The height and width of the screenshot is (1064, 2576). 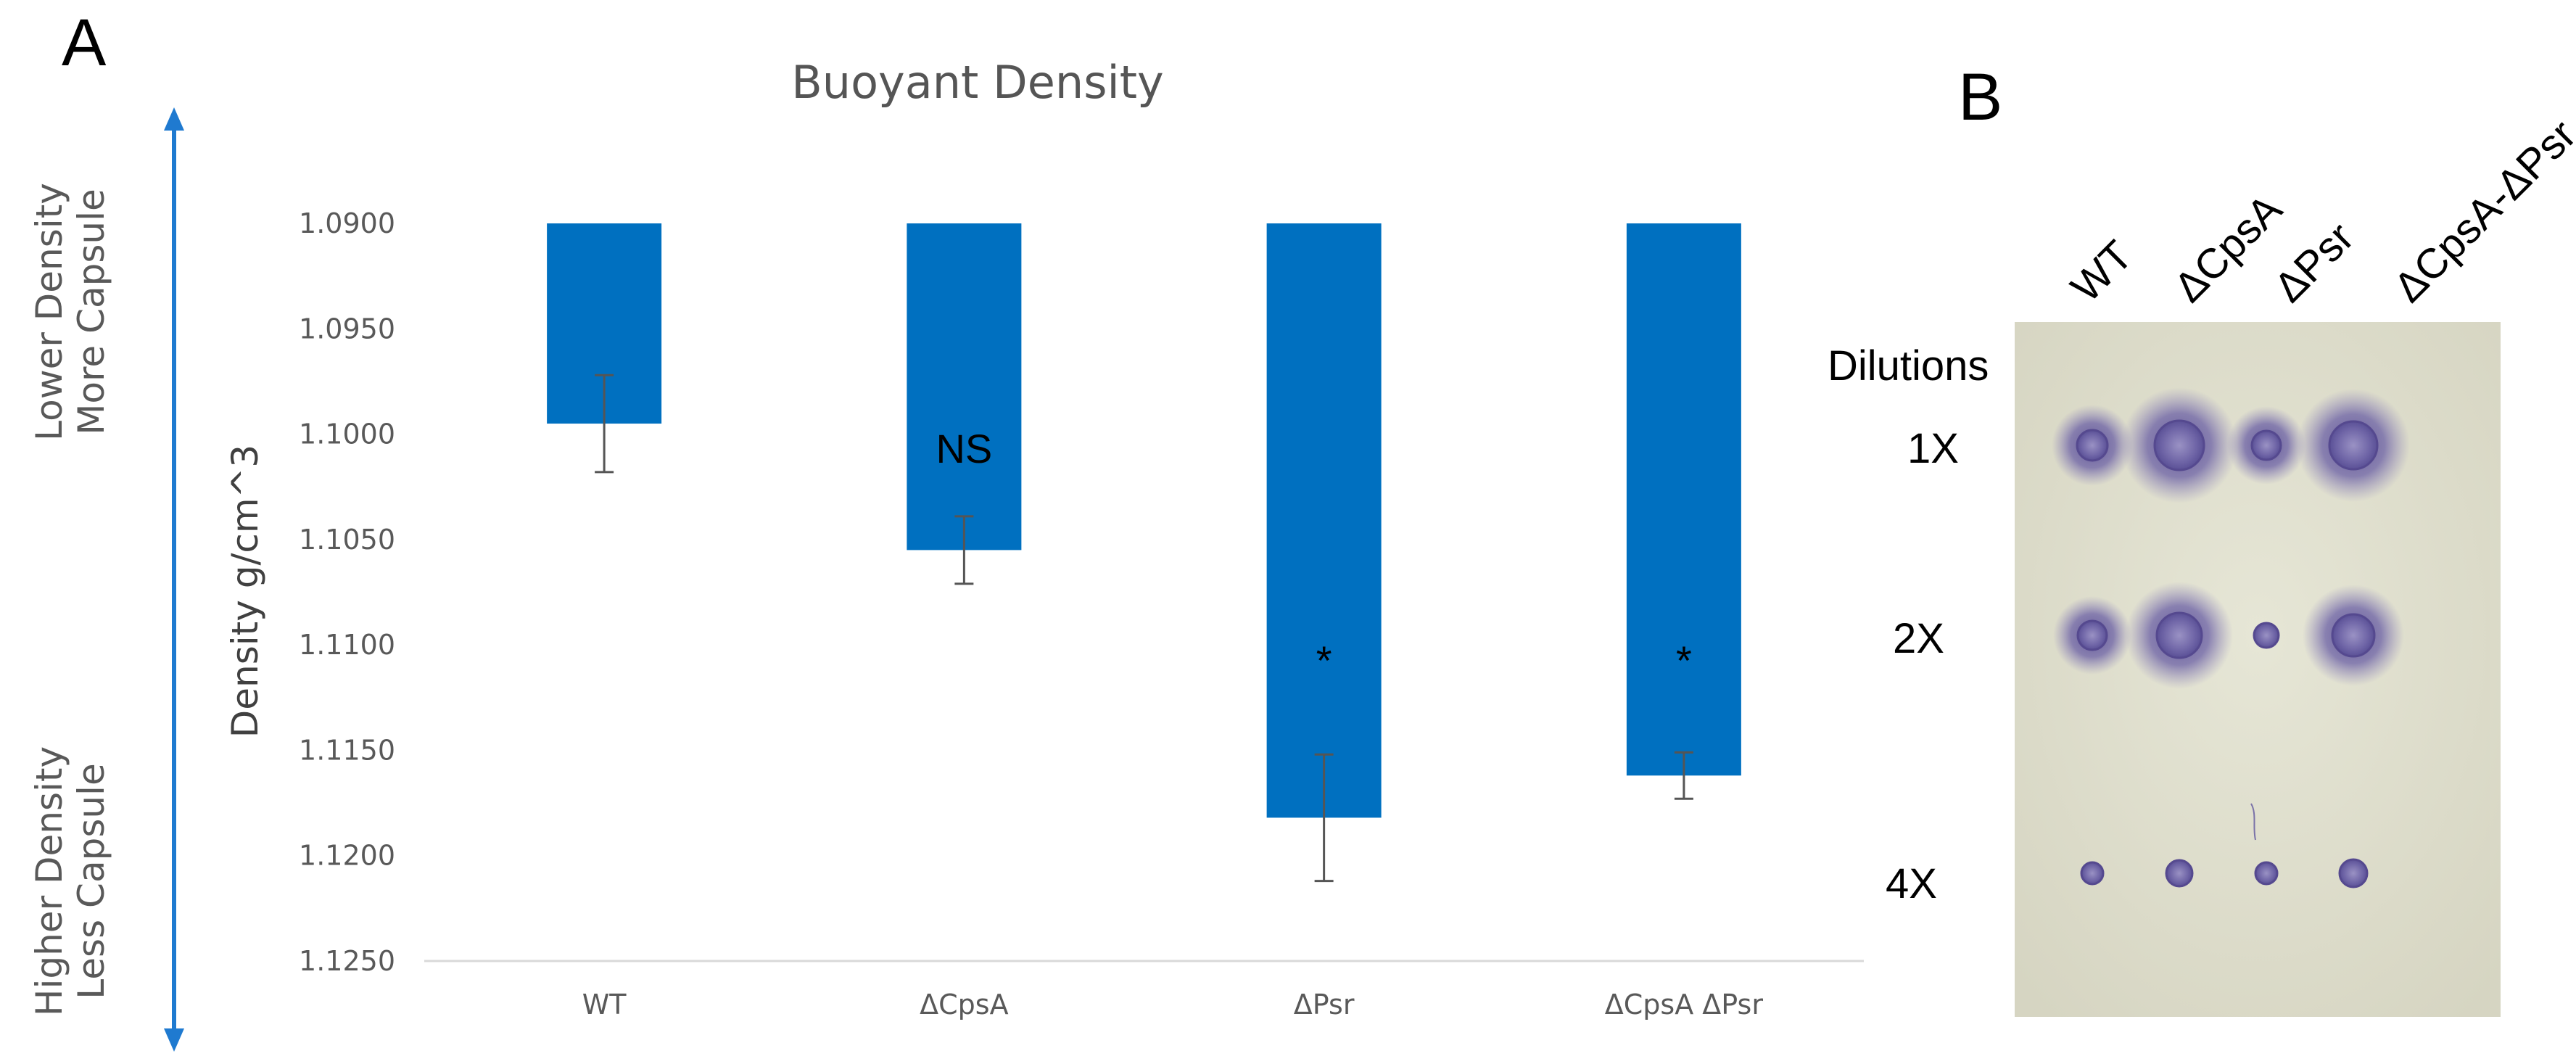 What do you see at coordinates (49, 312) in the screenshot?
I see `top-annotation-line1: Lower Density` at bounding box center [49, 312].